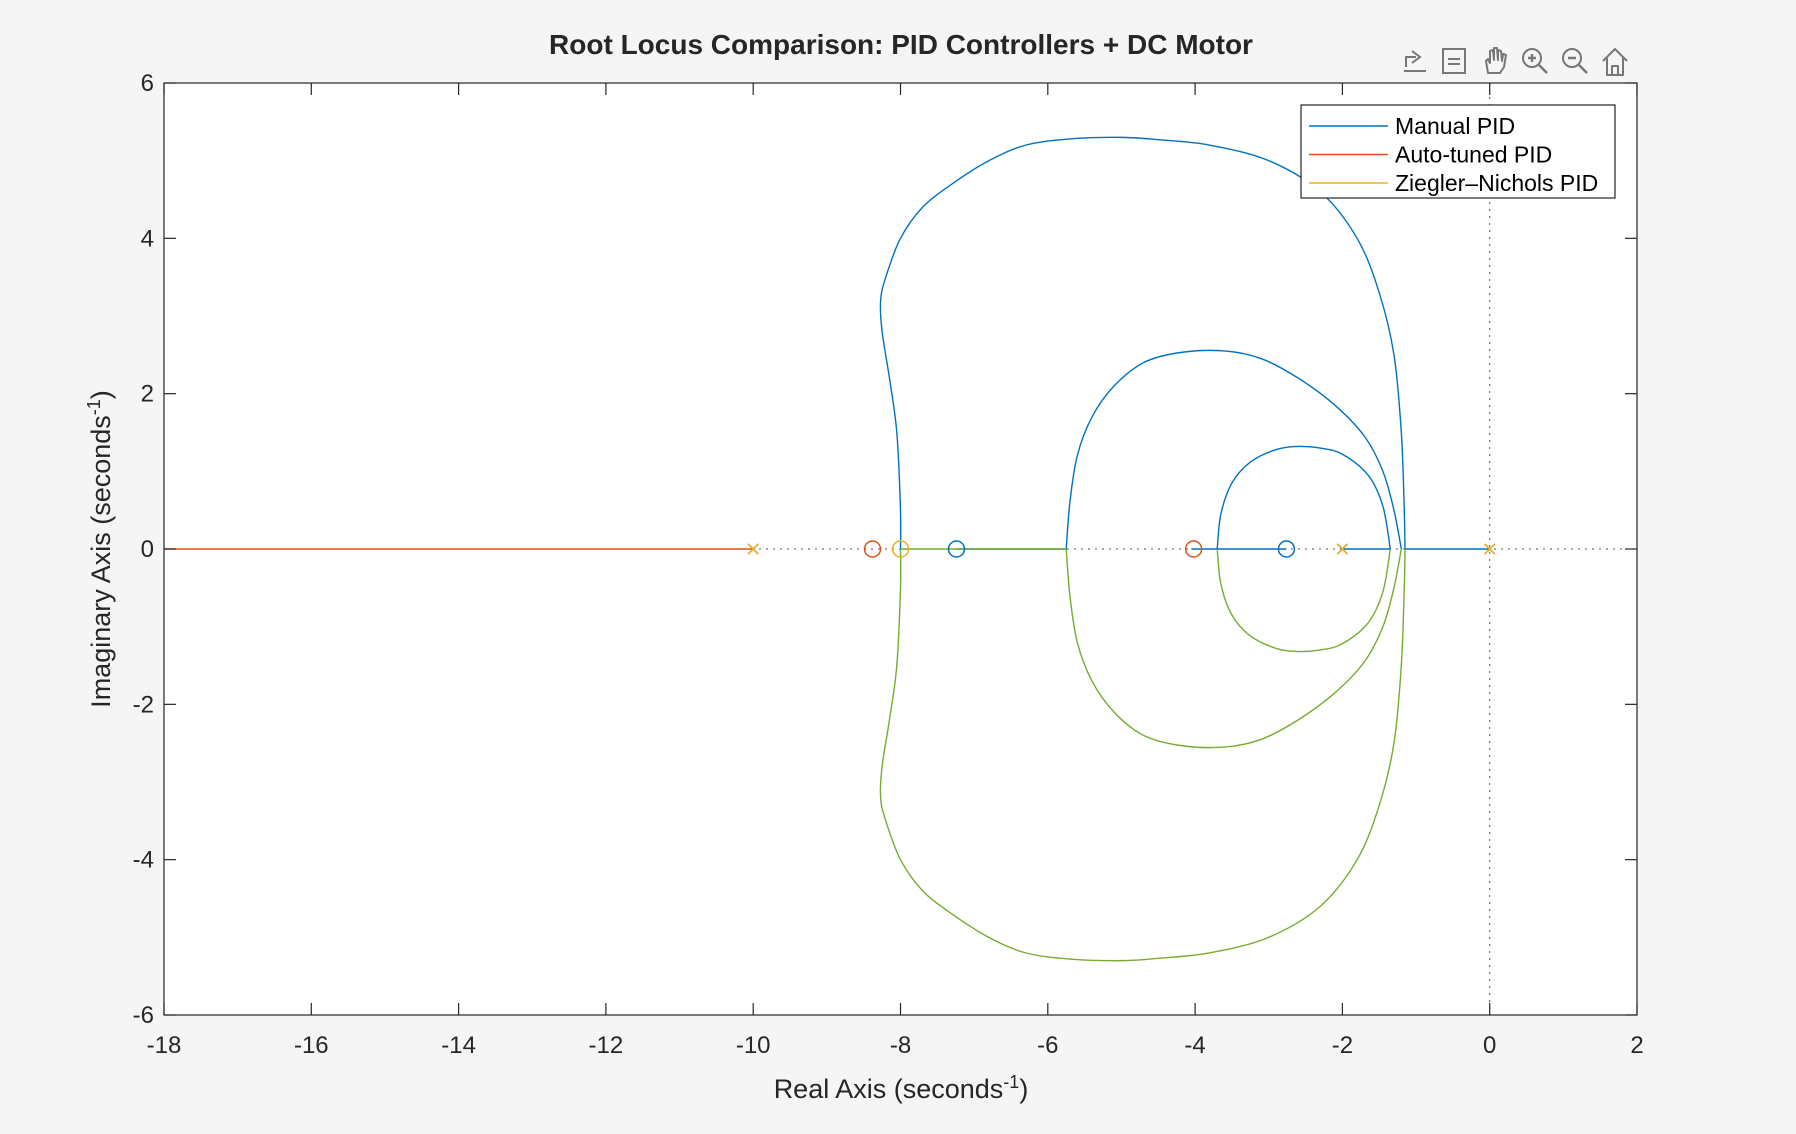 This screenshot has height=1134, width=1796. Describe the element at coordinates (94, 407) in the screenshot. I see `y-axis-label-sup: -1` at that location.